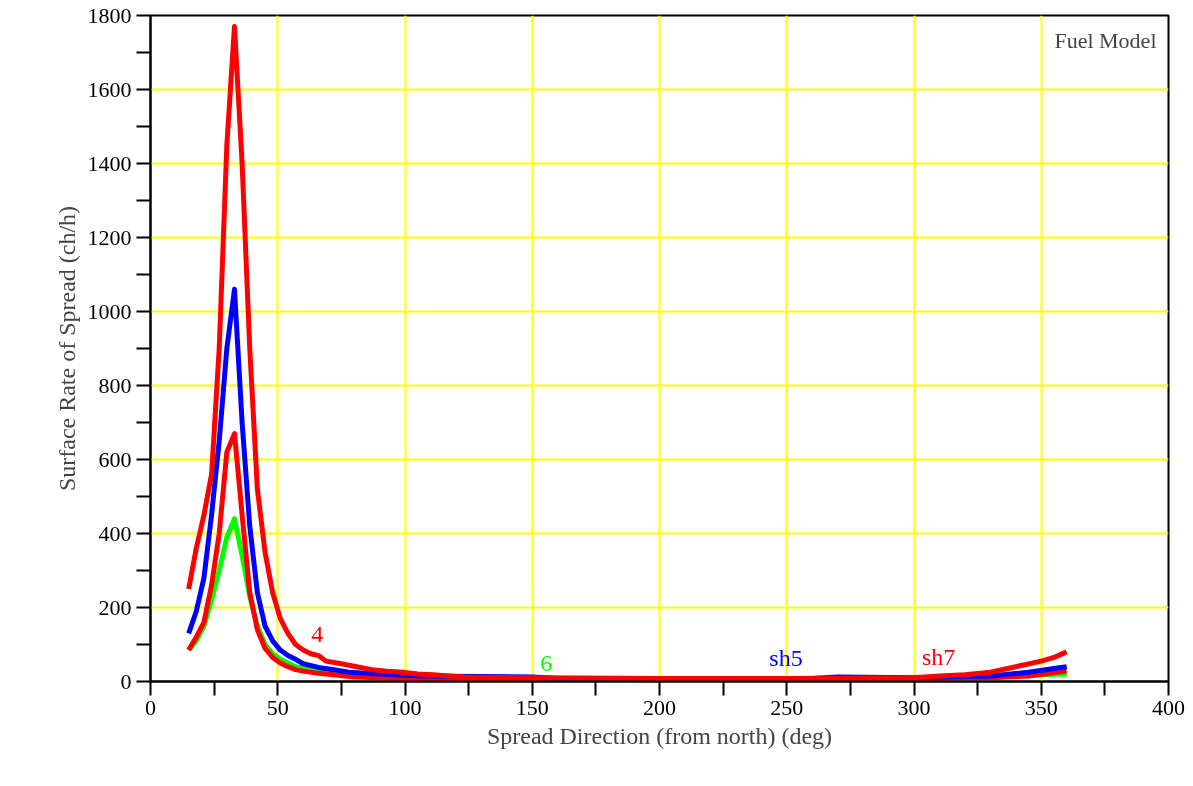  What do you see at coordinates (115, 459) in the screenshot?
I see `y-tick-label: 600` at bounding box center [115, 459].